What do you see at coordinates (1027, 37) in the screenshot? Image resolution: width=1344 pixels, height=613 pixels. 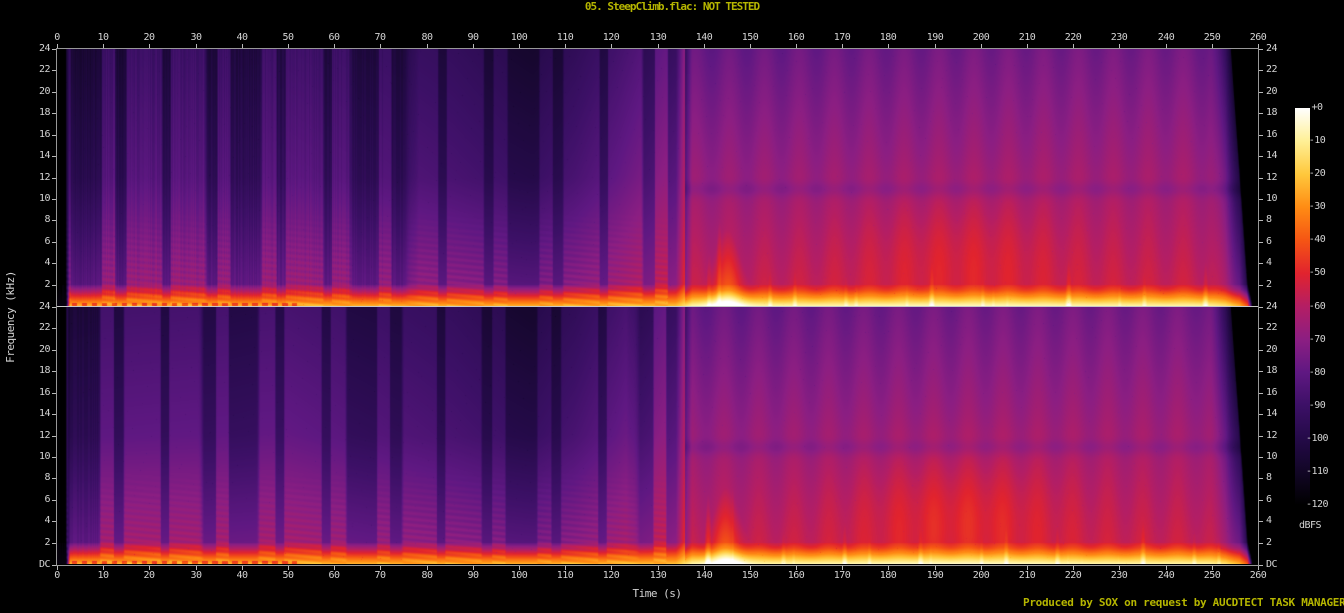 I see `time-tick-label: 210` at bounding box center [1027, 37].